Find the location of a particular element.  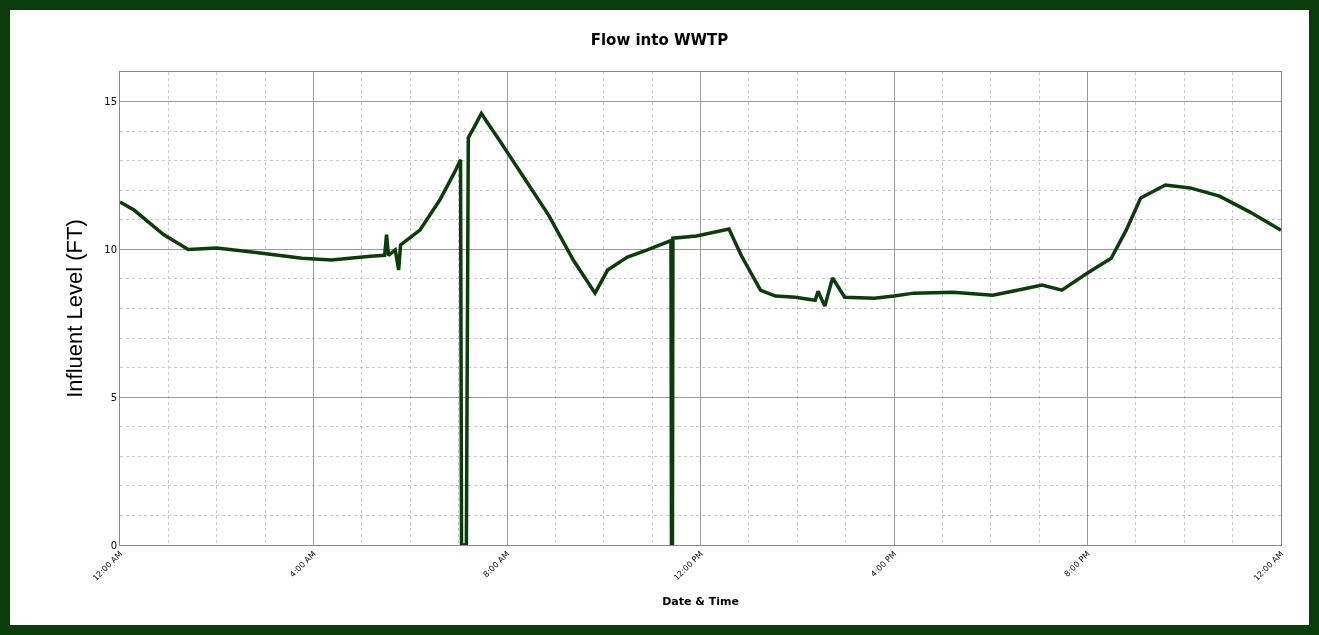

chart-title: Flow into WWTP is located at coordinates (659, 40).